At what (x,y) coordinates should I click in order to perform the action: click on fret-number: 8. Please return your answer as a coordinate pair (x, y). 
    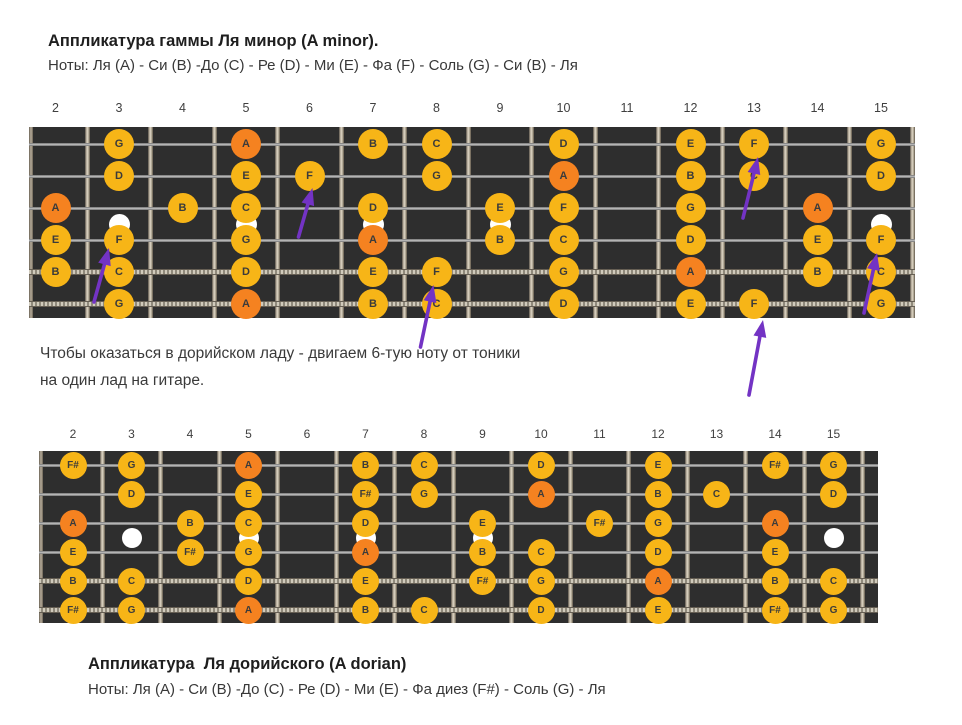
    Looking at the image, I should click on (436, 108).